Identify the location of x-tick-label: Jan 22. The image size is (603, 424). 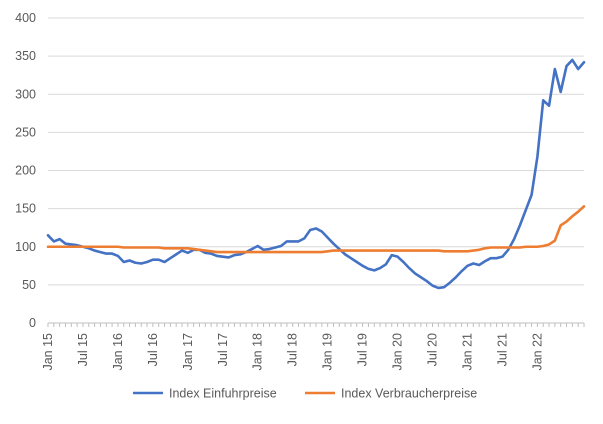
(537, 352).